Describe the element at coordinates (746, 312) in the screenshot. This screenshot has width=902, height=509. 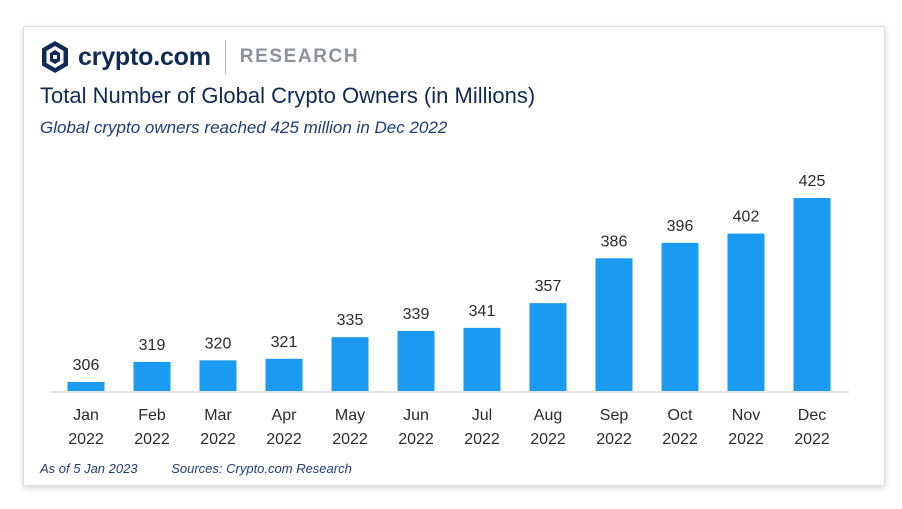
I see `bar-nov` at that location.